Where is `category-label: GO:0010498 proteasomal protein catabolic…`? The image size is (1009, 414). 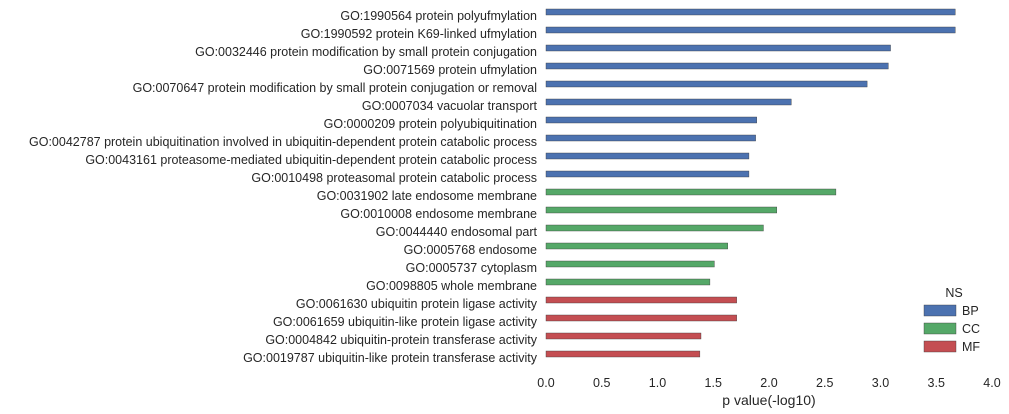 category-label: GO:0010498 proteasomal protein catabolic… is located at coordinates (394, 178).